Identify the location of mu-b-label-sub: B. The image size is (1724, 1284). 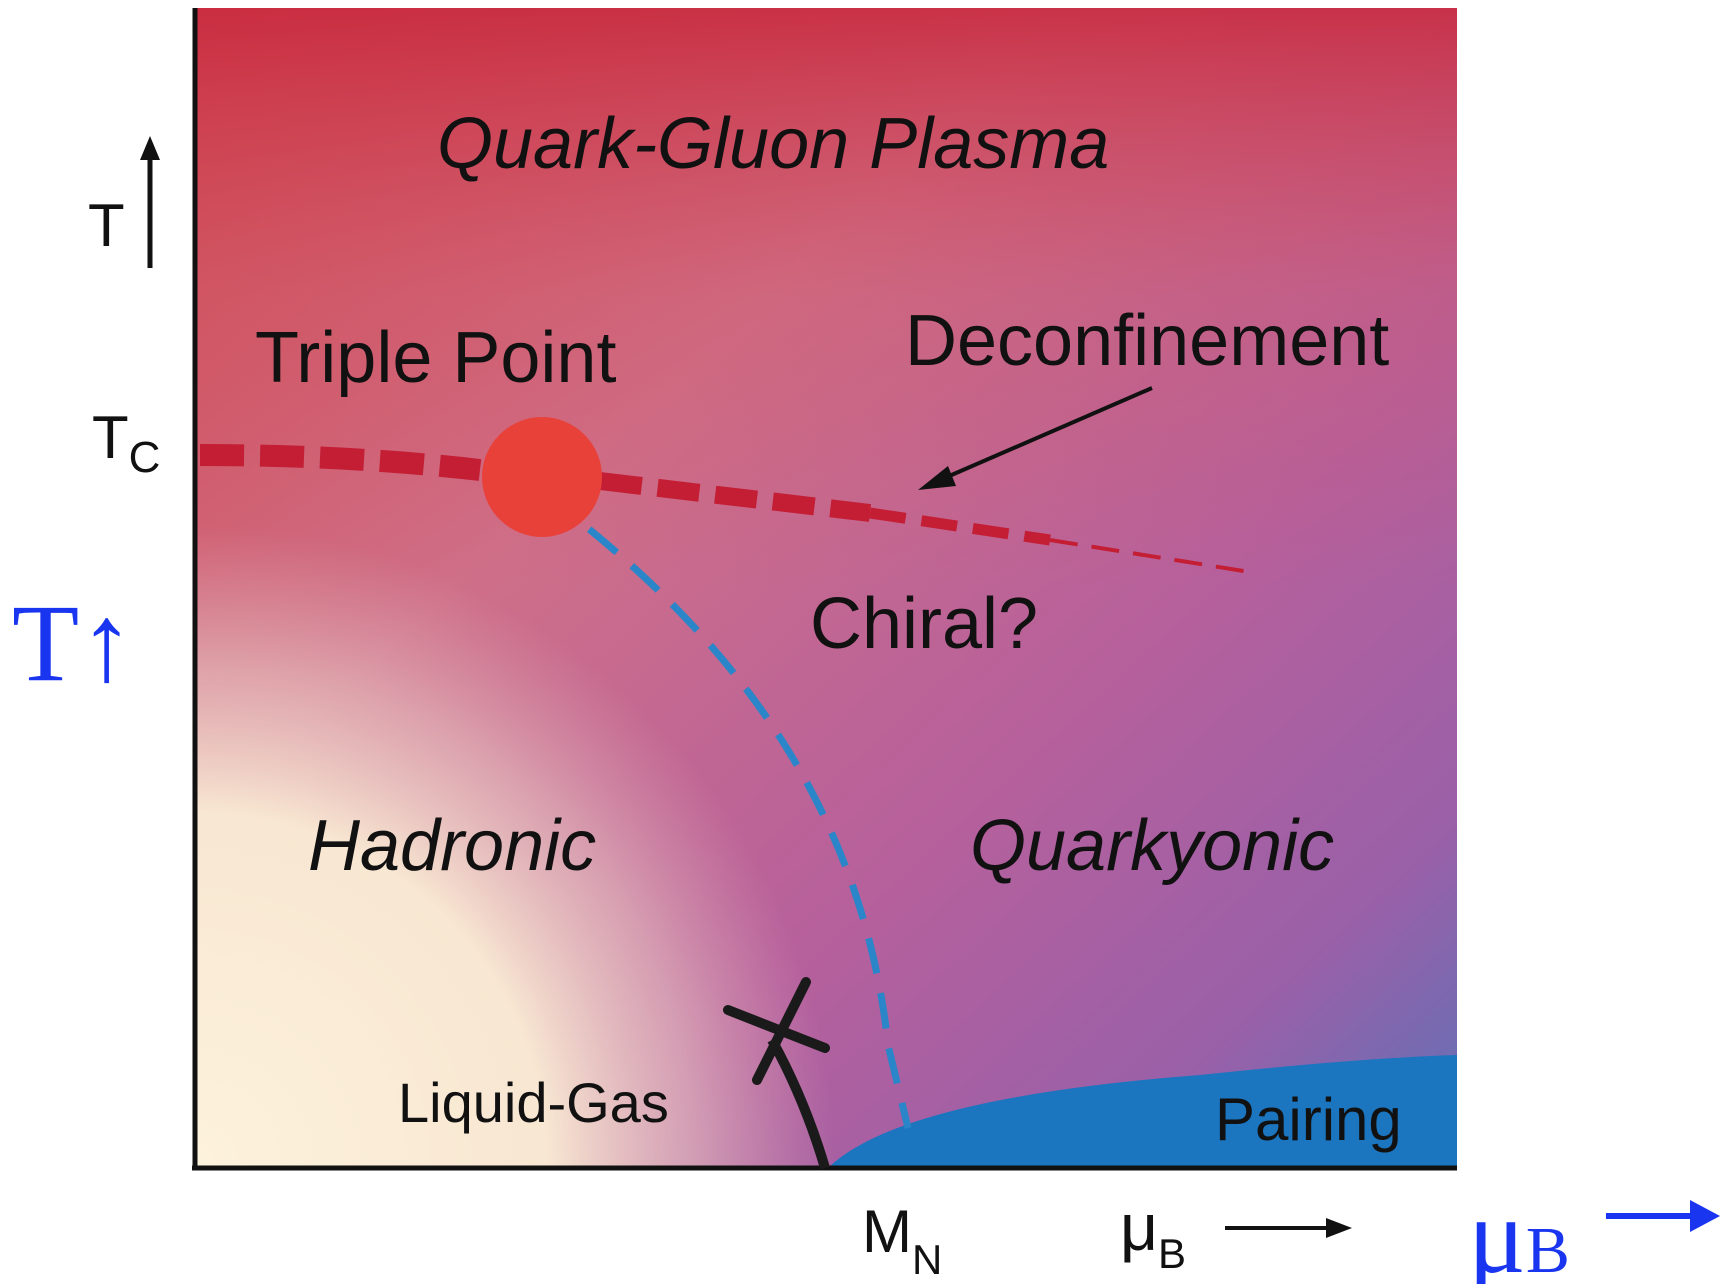
(1172, 1253).